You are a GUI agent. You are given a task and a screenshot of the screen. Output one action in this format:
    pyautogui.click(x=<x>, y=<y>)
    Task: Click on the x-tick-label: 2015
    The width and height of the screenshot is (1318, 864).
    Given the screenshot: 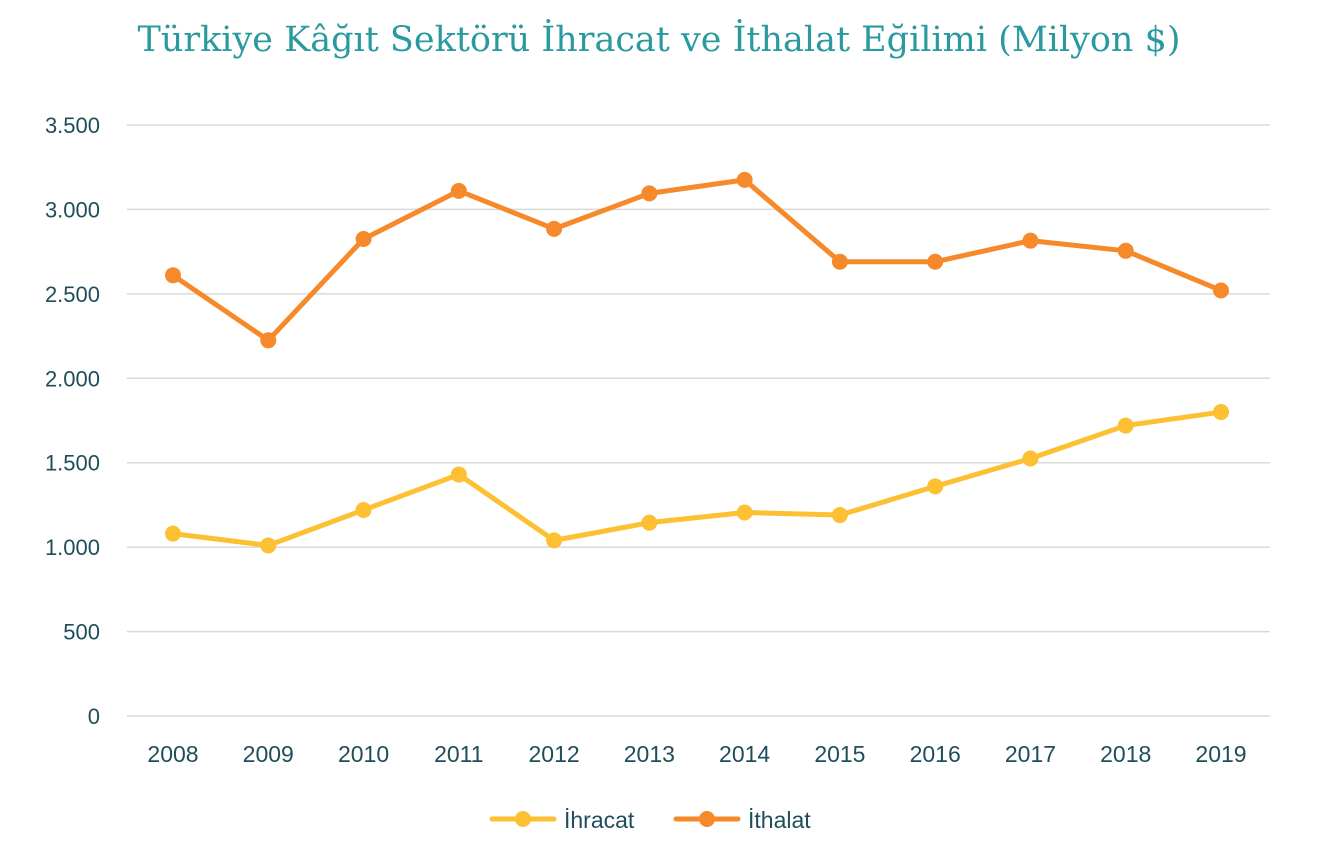 What is the action you would take?
    pyautogui.click(x=839, y=754)
    